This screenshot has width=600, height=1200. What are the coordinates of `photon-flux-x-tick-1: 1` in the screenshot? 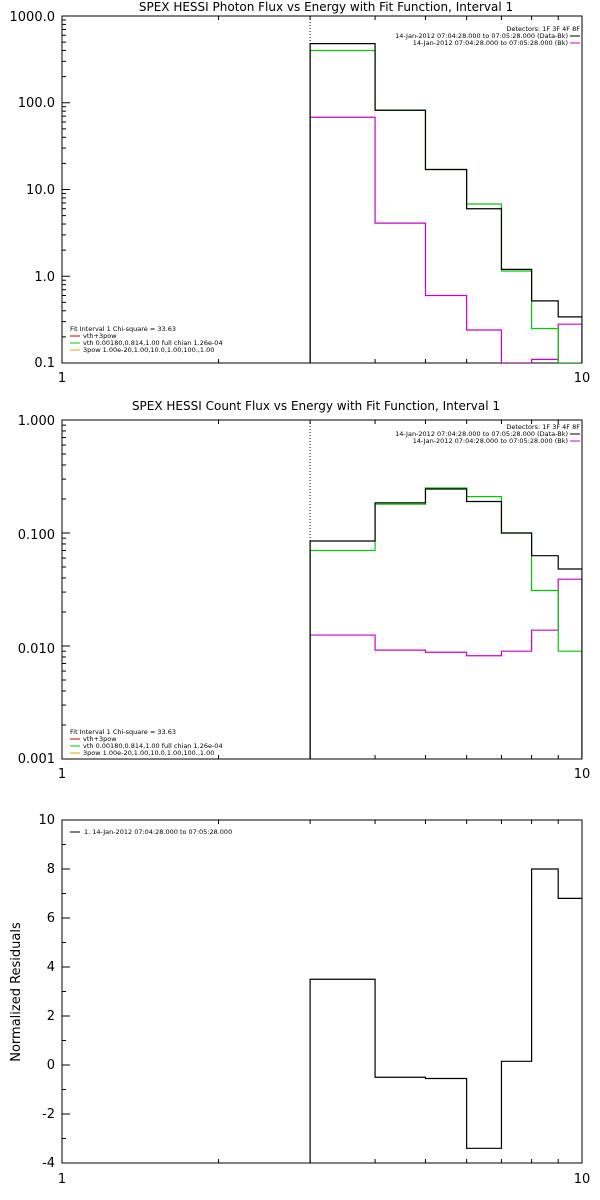 It's located at (62, 378).